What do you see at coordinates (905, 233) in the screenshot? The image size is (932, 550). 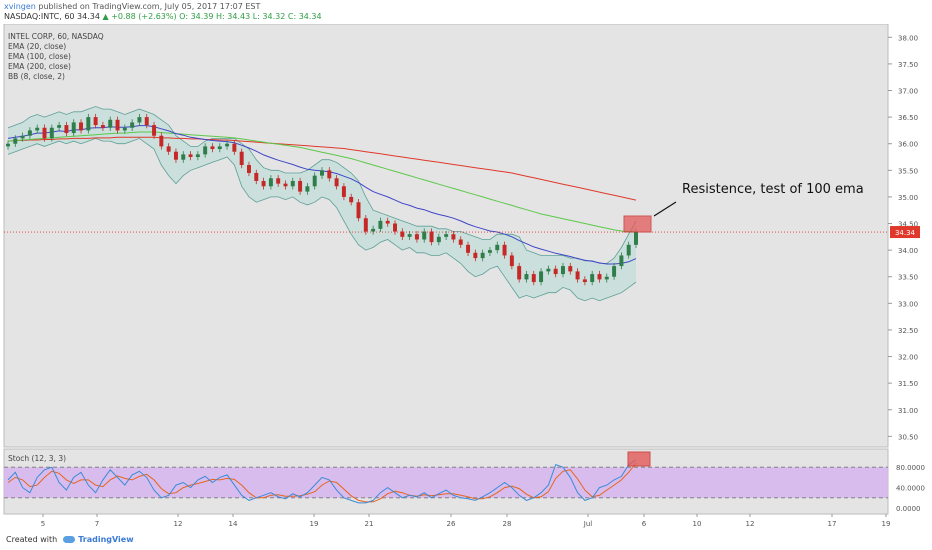 I see `price-tag-label: 34.34` at bounding box center [905, 233].